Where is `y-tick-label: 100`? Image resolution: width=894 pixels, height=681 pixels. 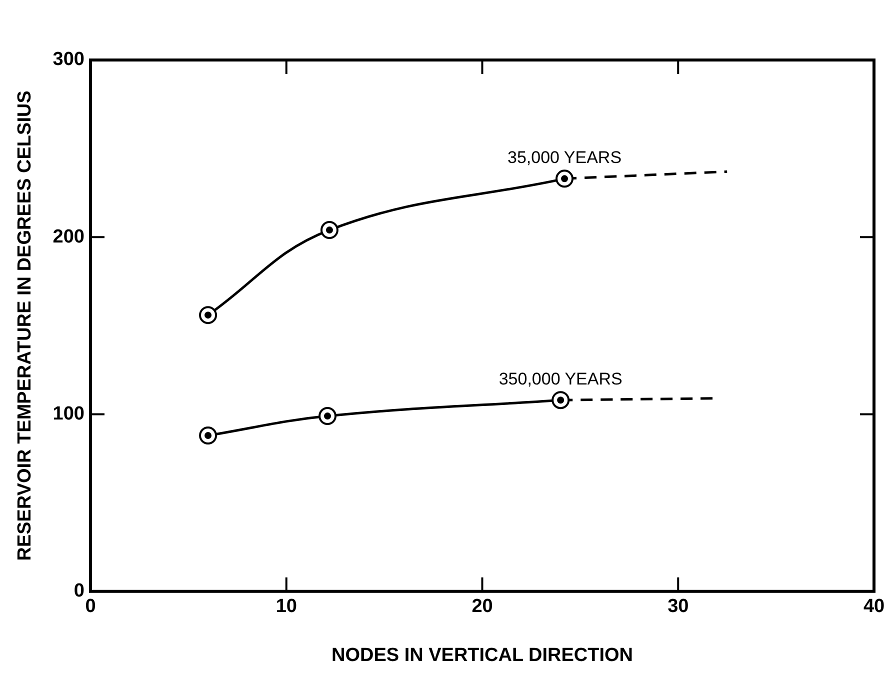
y-tick-label: 100 is located at coordinates (68, 414).